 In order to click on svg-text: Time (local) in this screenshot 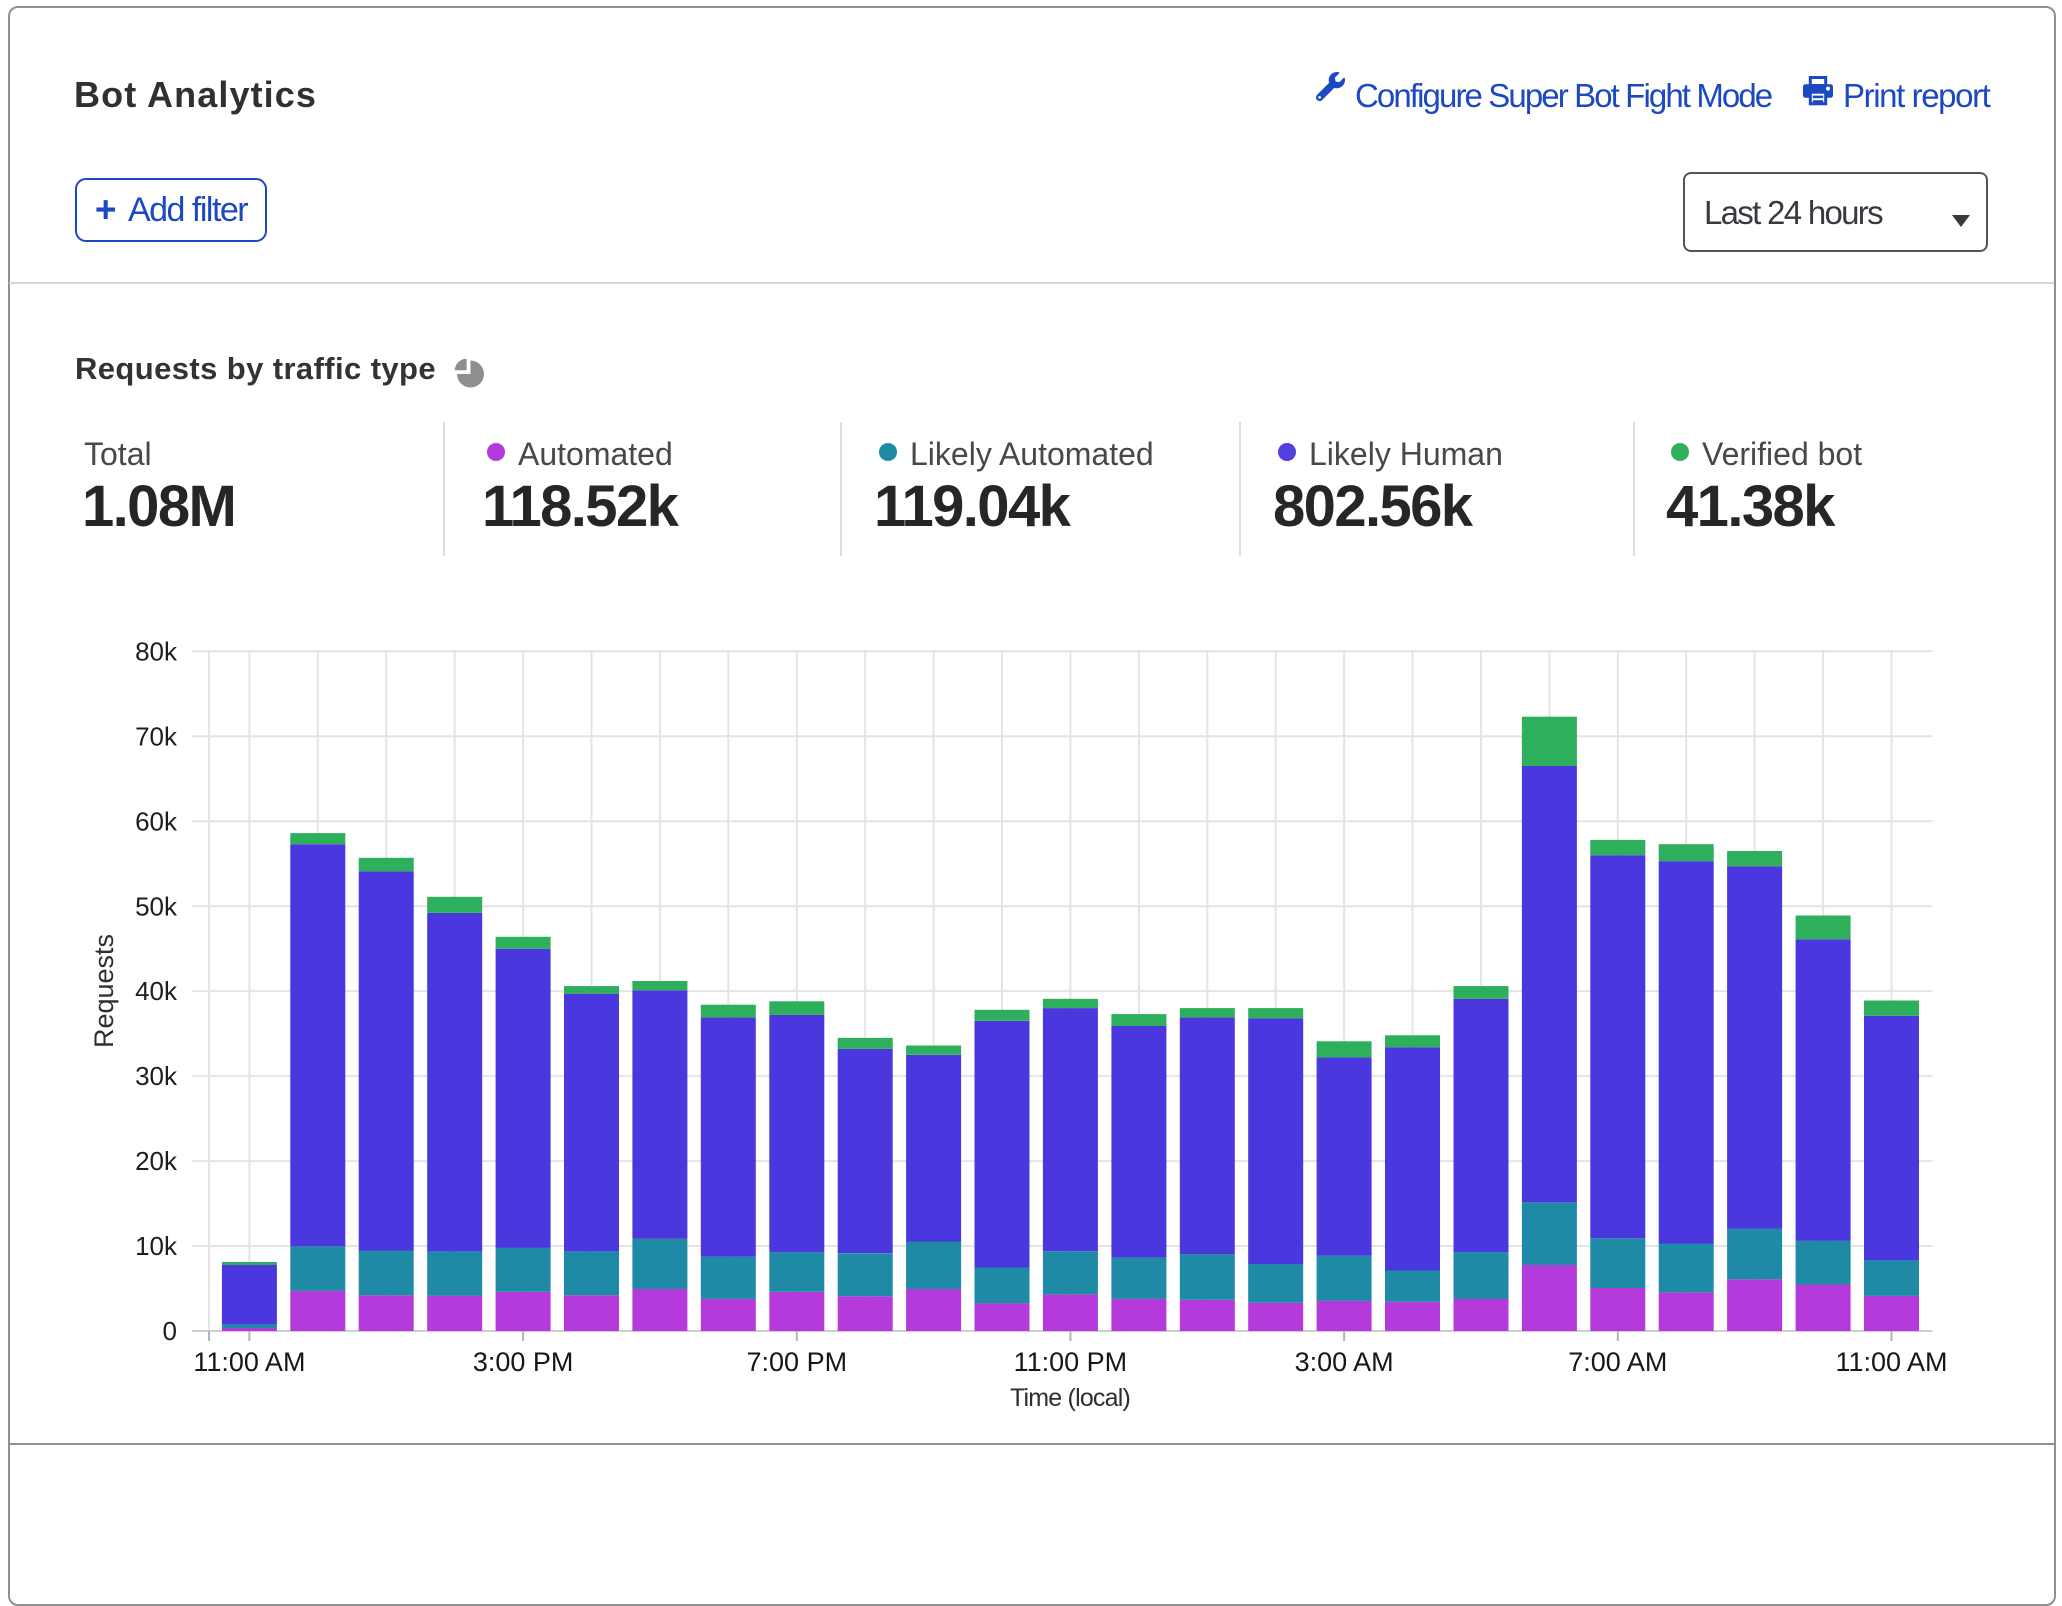, I will do `click(1070, 1398)`.